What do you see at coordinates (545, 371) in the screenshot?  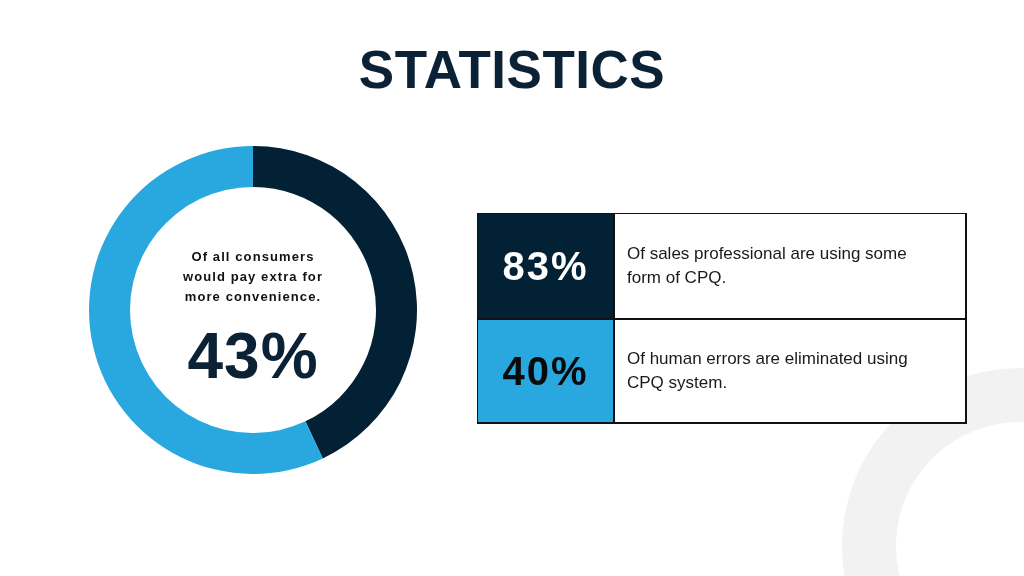 I see `text: 40%` at bounding box center [545, 371].